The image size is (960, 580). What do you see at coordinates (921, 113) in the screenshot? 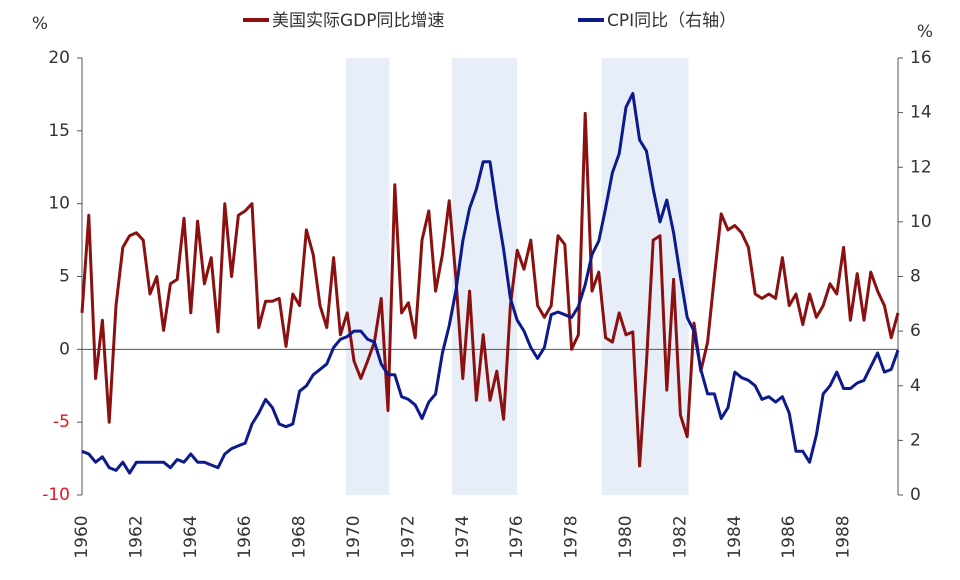
I see `y2-tick-label: 14` at bounding box center [921, 113].